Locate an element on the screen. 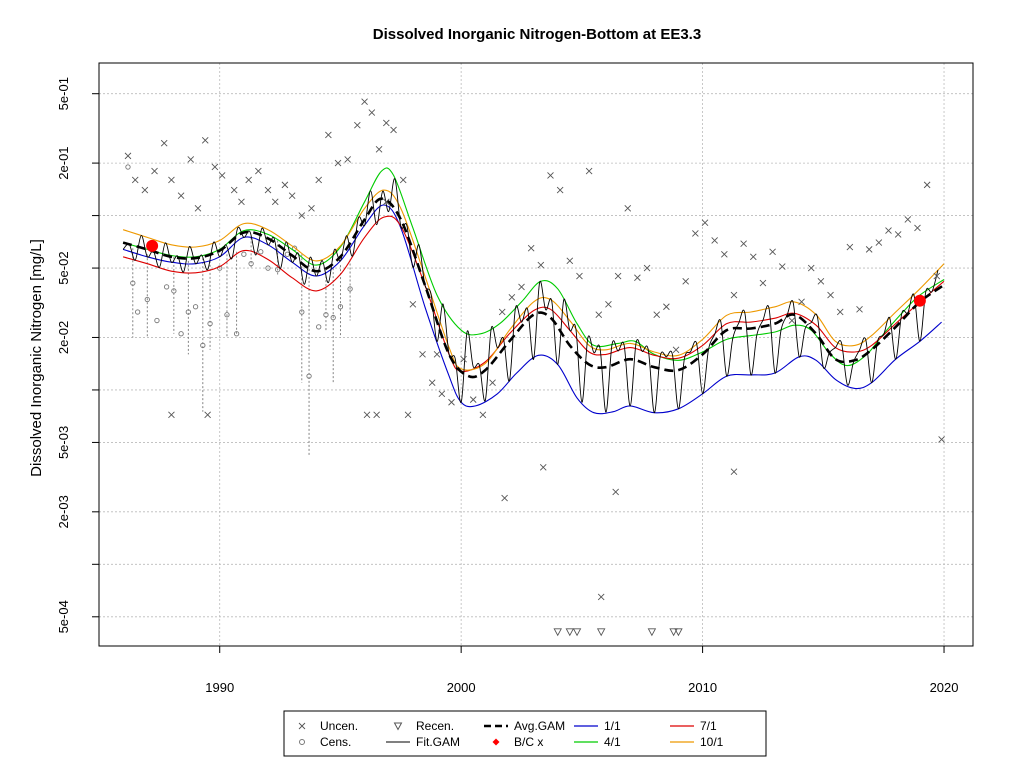 This screenshot has width=1024, height=768. y-tick-label: 5e-02 is located at coordinates (63, 267).